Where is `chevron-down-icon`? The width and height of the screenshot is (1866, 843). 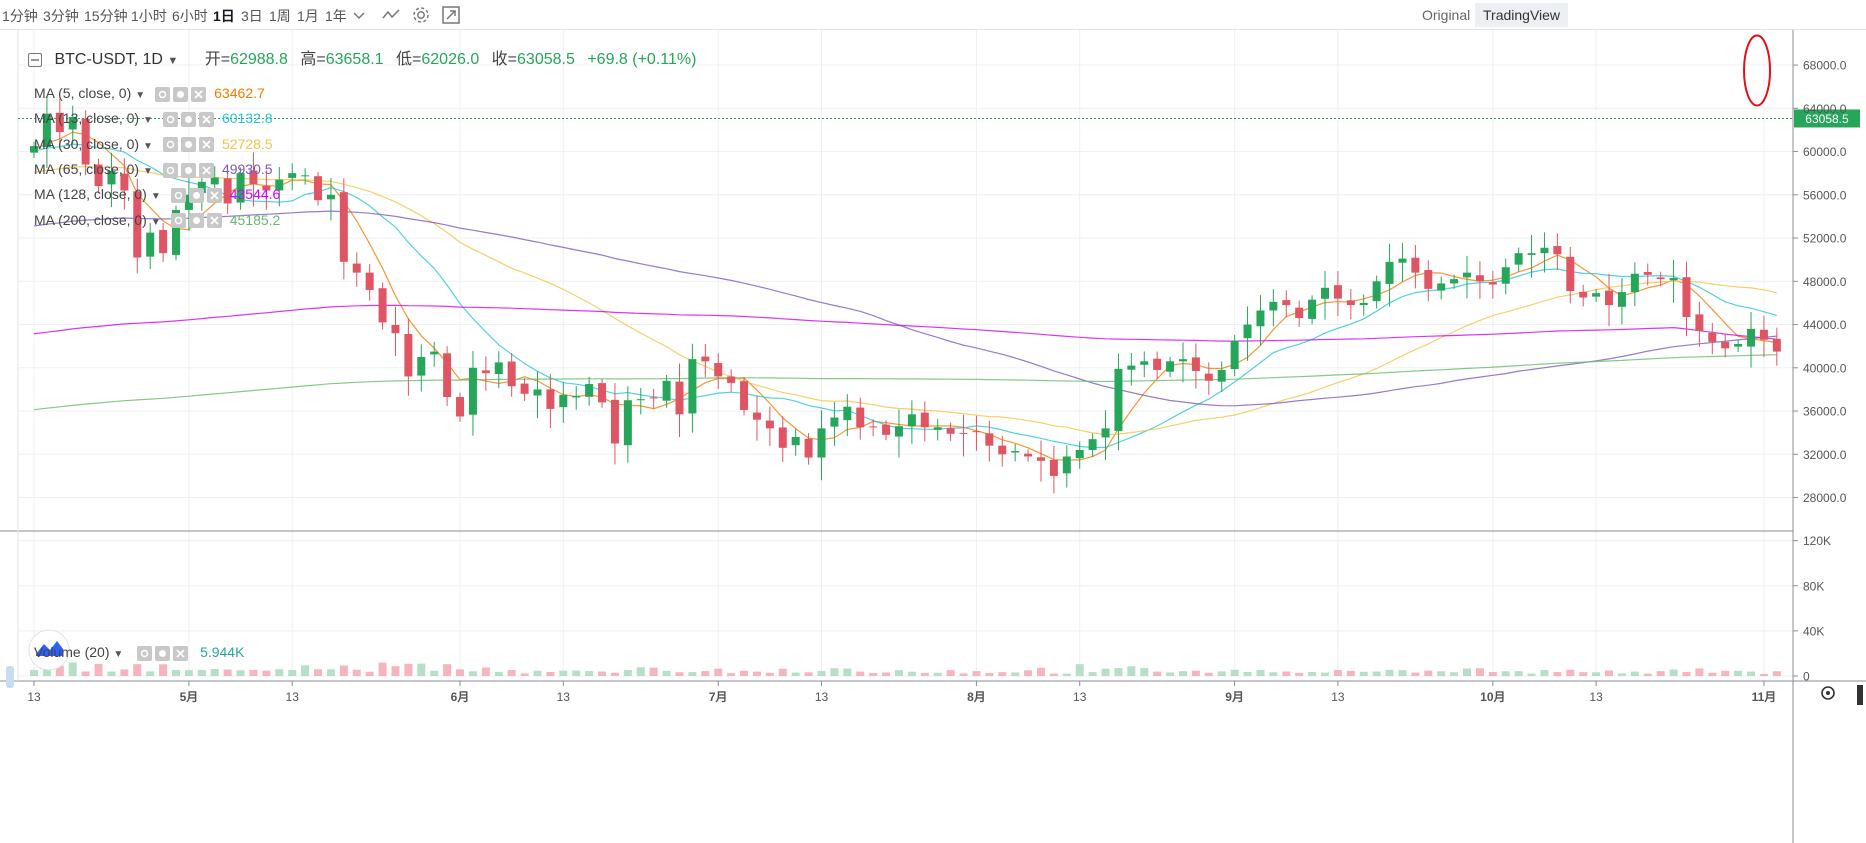
chevron-down-icon is located at coordinates (359, 15).